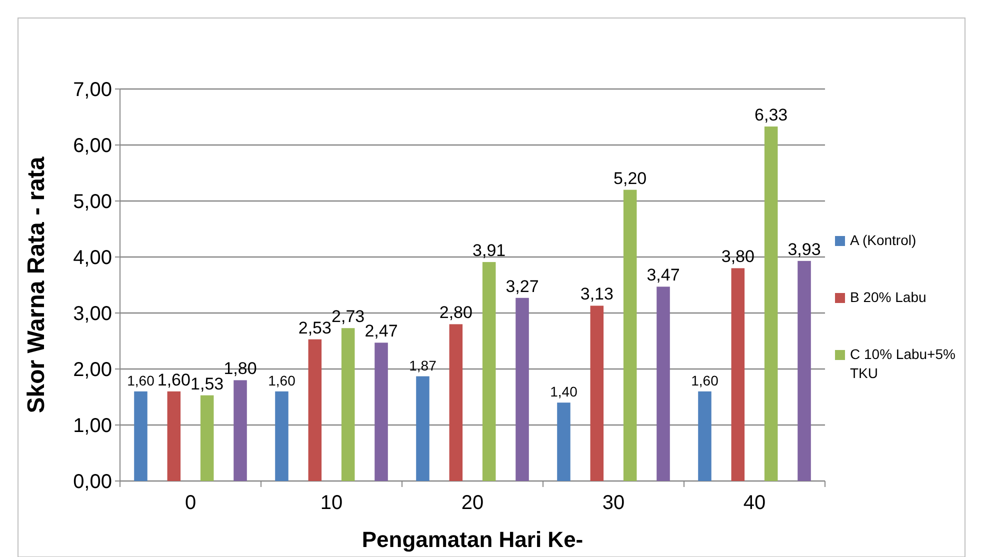 The image size is (983, 557). What do you see at coordinates (489, 250) in the screenshot?
I see `data-label: 3,91` at bounding box center [489, 250].